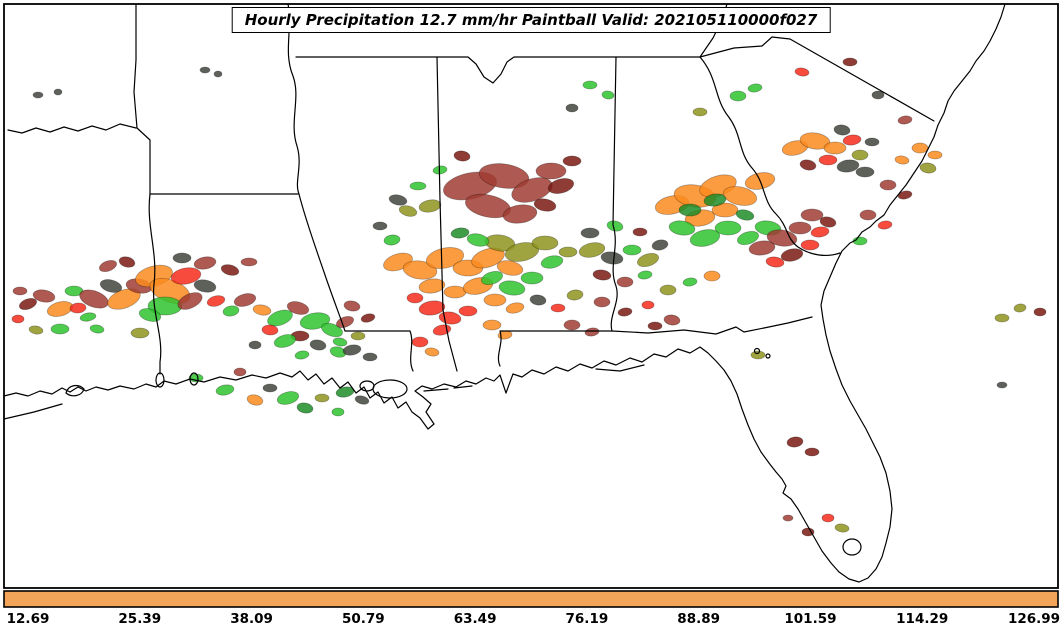  Describe the element at coordinates (531, 599) in the screenshot. I see `colorbar` at that location.